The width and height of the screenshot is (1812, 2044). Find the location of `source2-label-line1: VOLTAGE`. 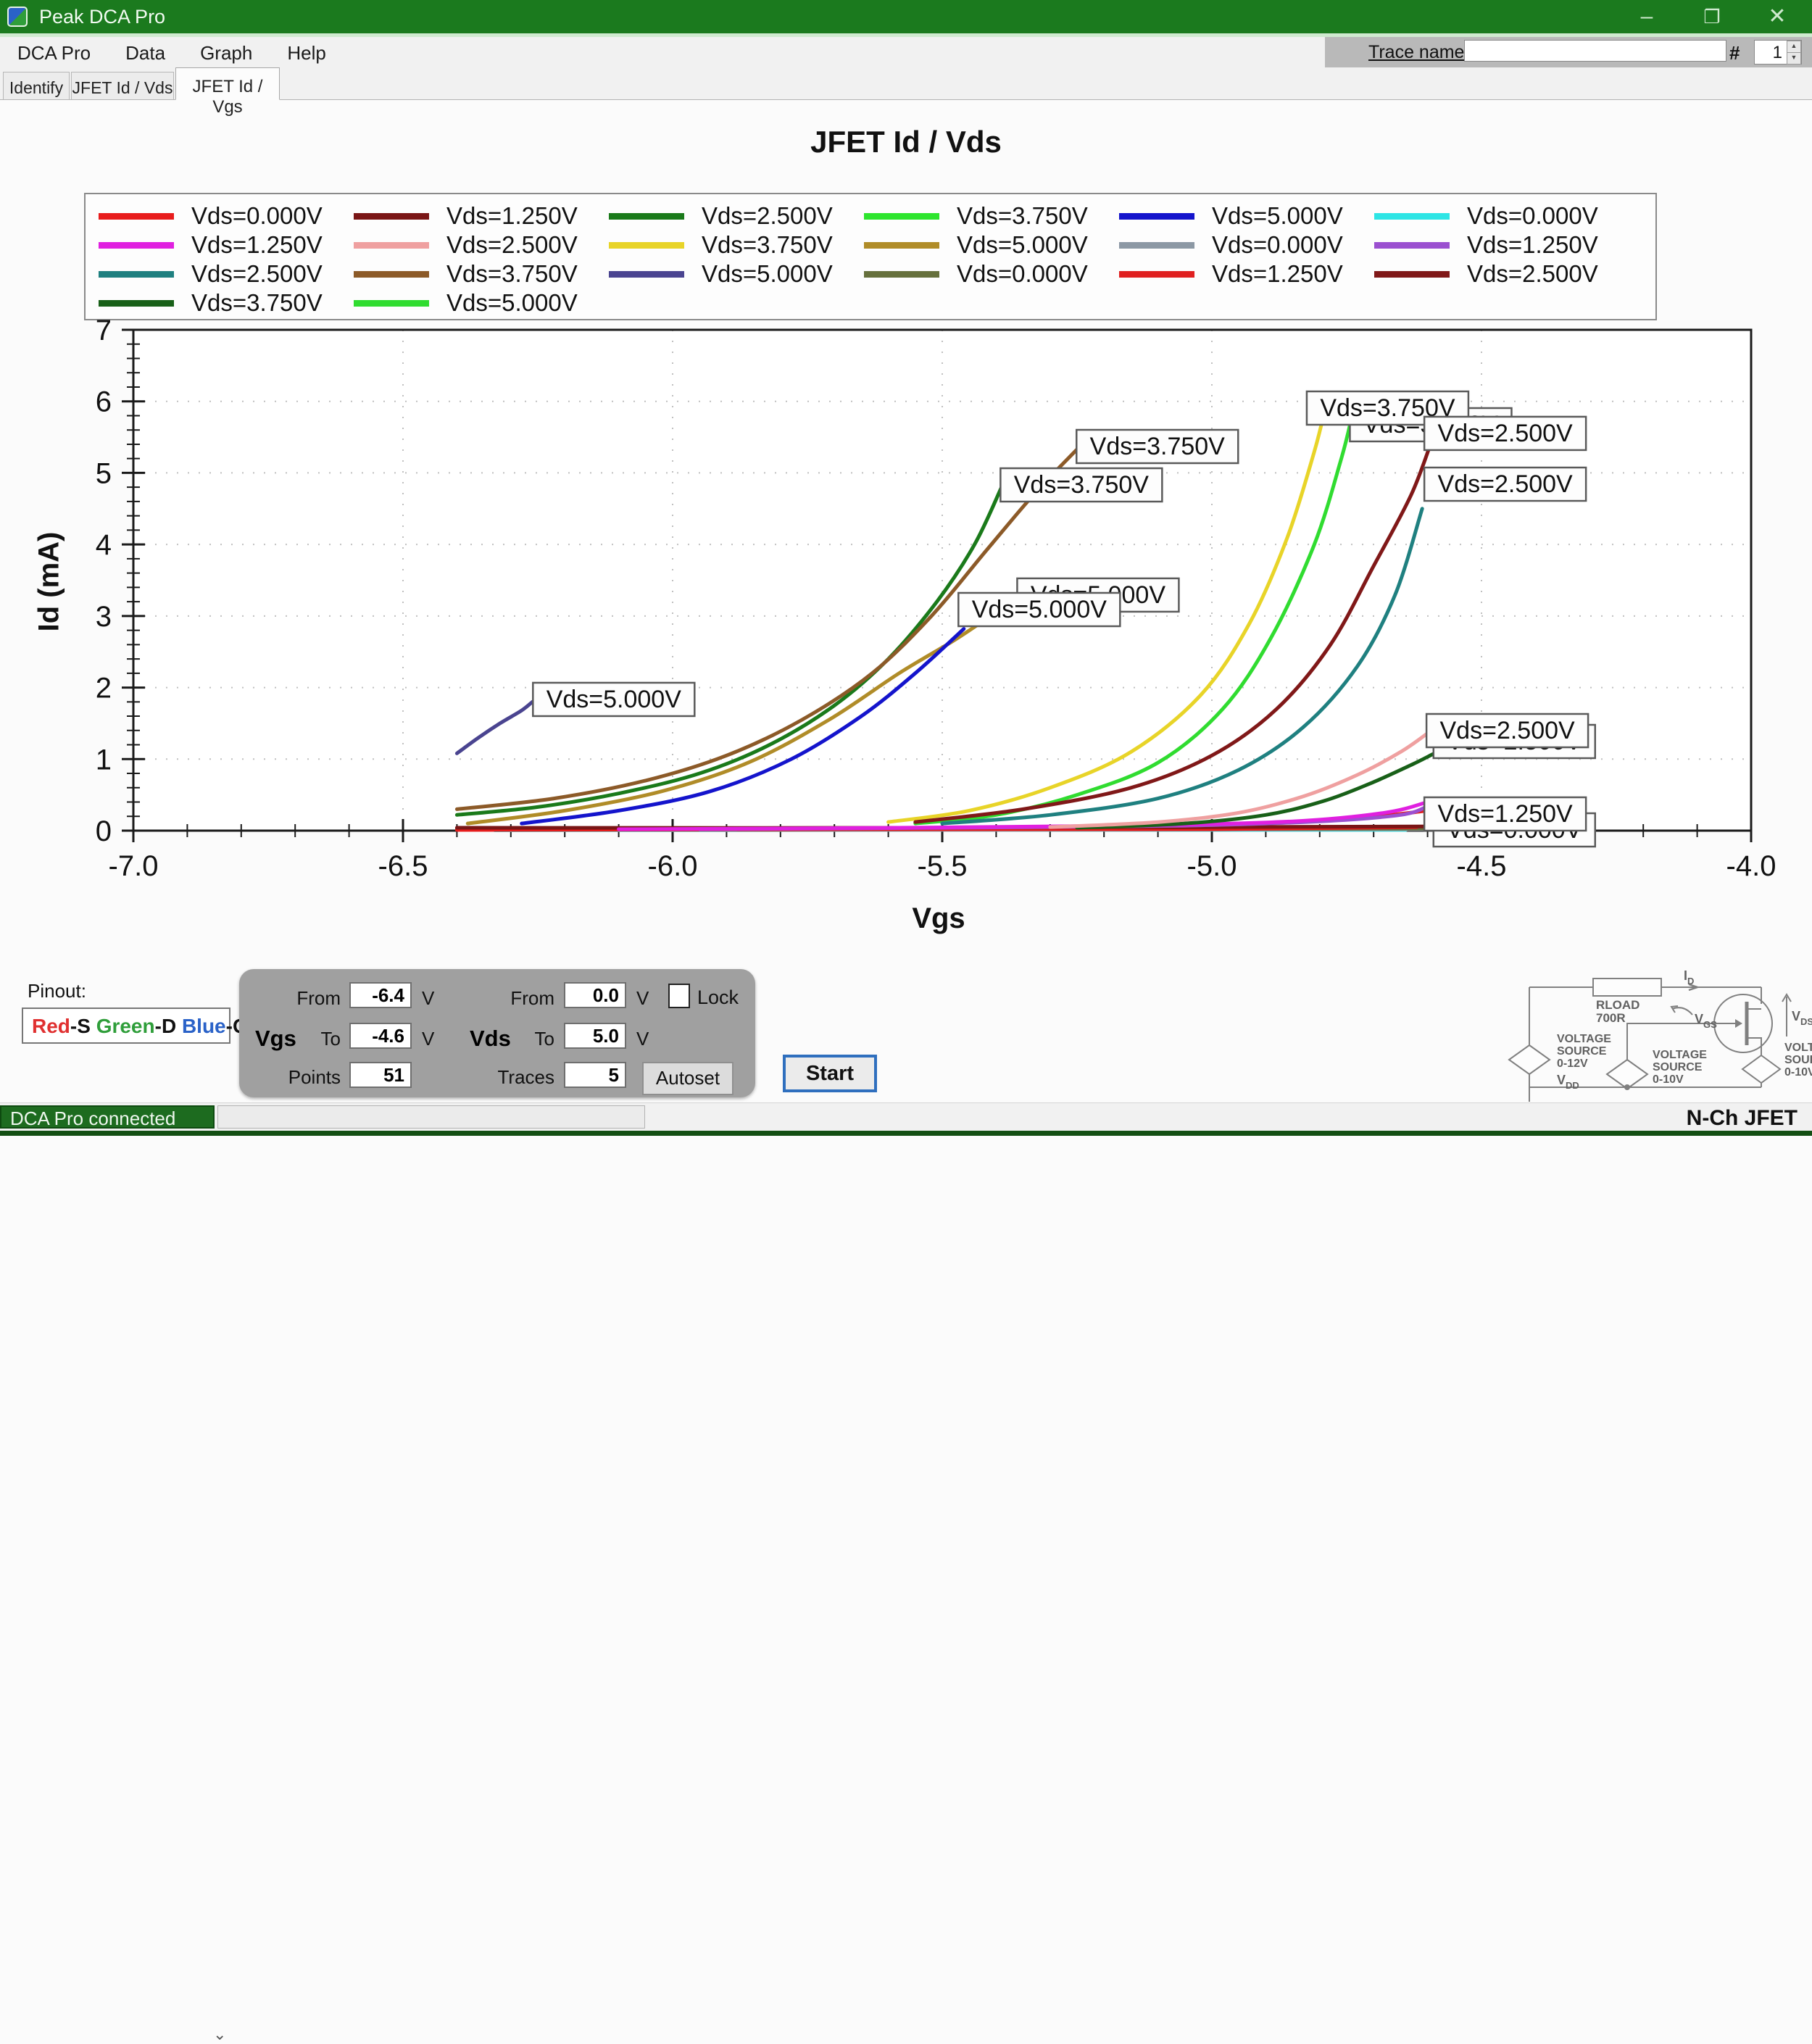

source2-label-line1: VOLTAGE is located at coordinates (1680, 1055).